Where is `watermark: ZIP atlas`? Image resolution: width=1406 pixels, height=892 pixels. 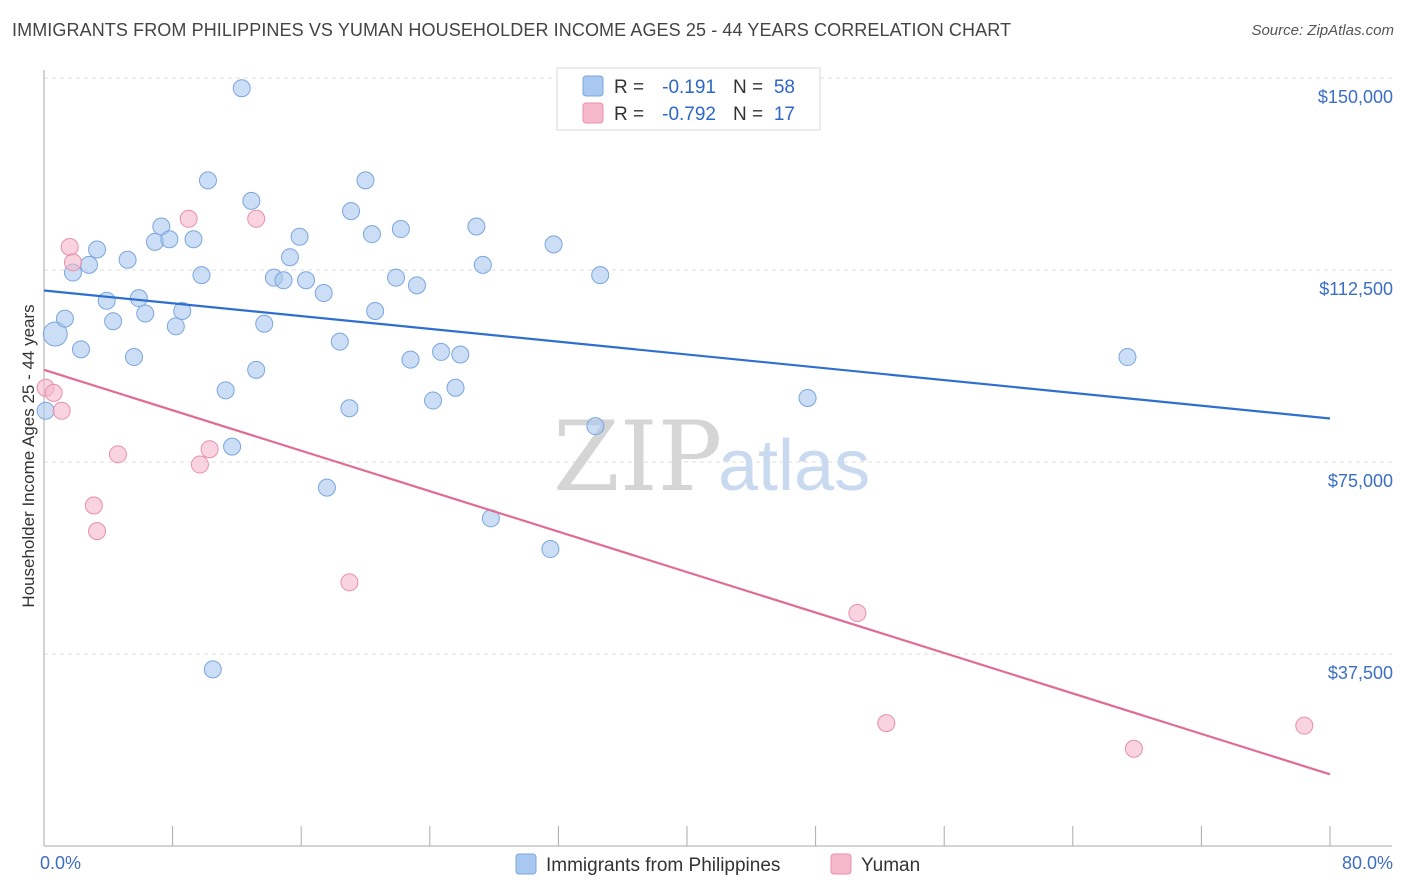
watermark: ZIP atlas is located at coordinates (711, 457).